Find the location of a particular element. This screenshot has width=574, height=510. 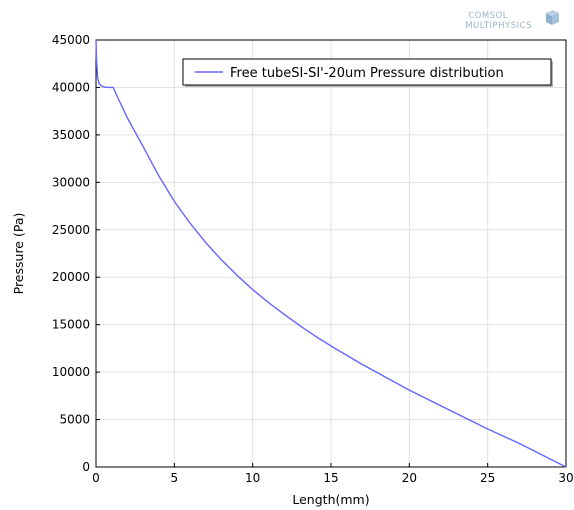

x-tick-label: 10 is located at coordinates (252, 478).